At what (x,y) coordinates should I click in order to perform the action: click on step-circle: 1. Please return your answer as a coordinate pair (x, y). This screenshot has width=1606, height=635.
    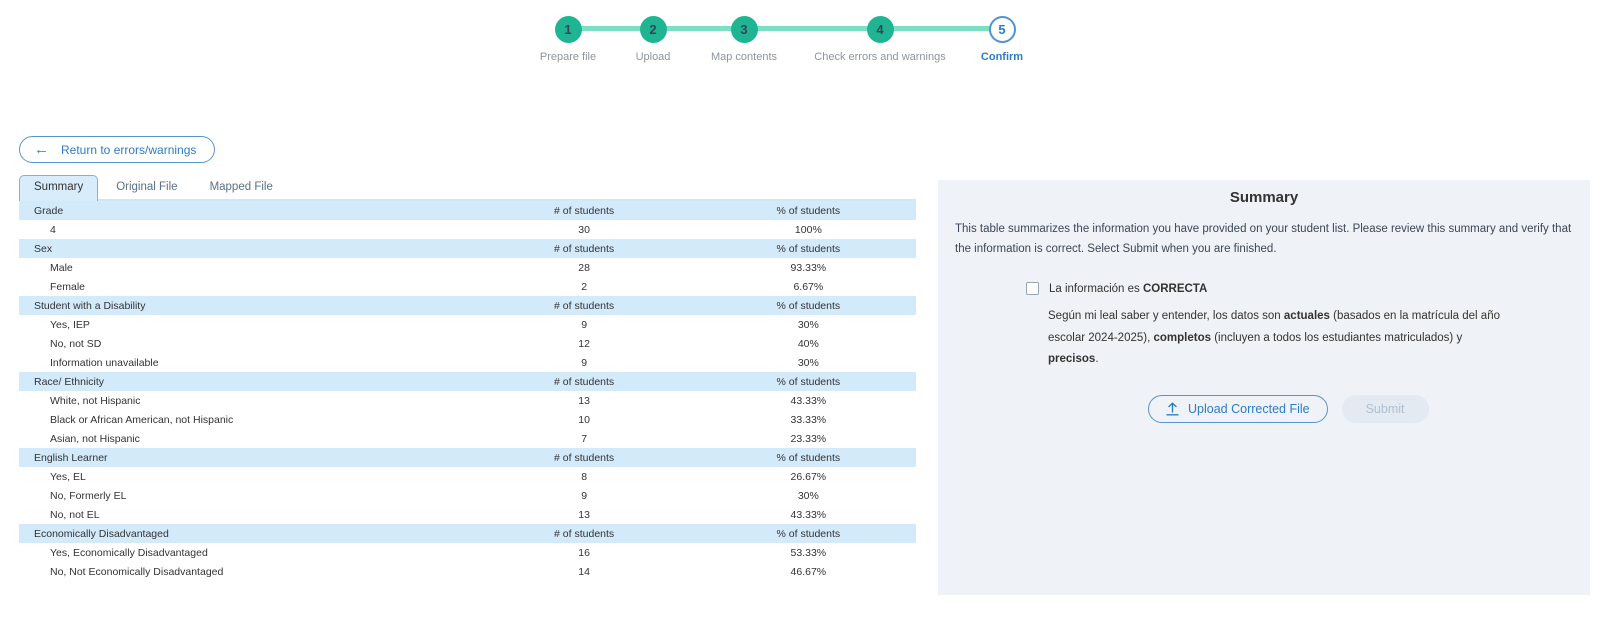
    Looking at the image, I should click on (568, 29).